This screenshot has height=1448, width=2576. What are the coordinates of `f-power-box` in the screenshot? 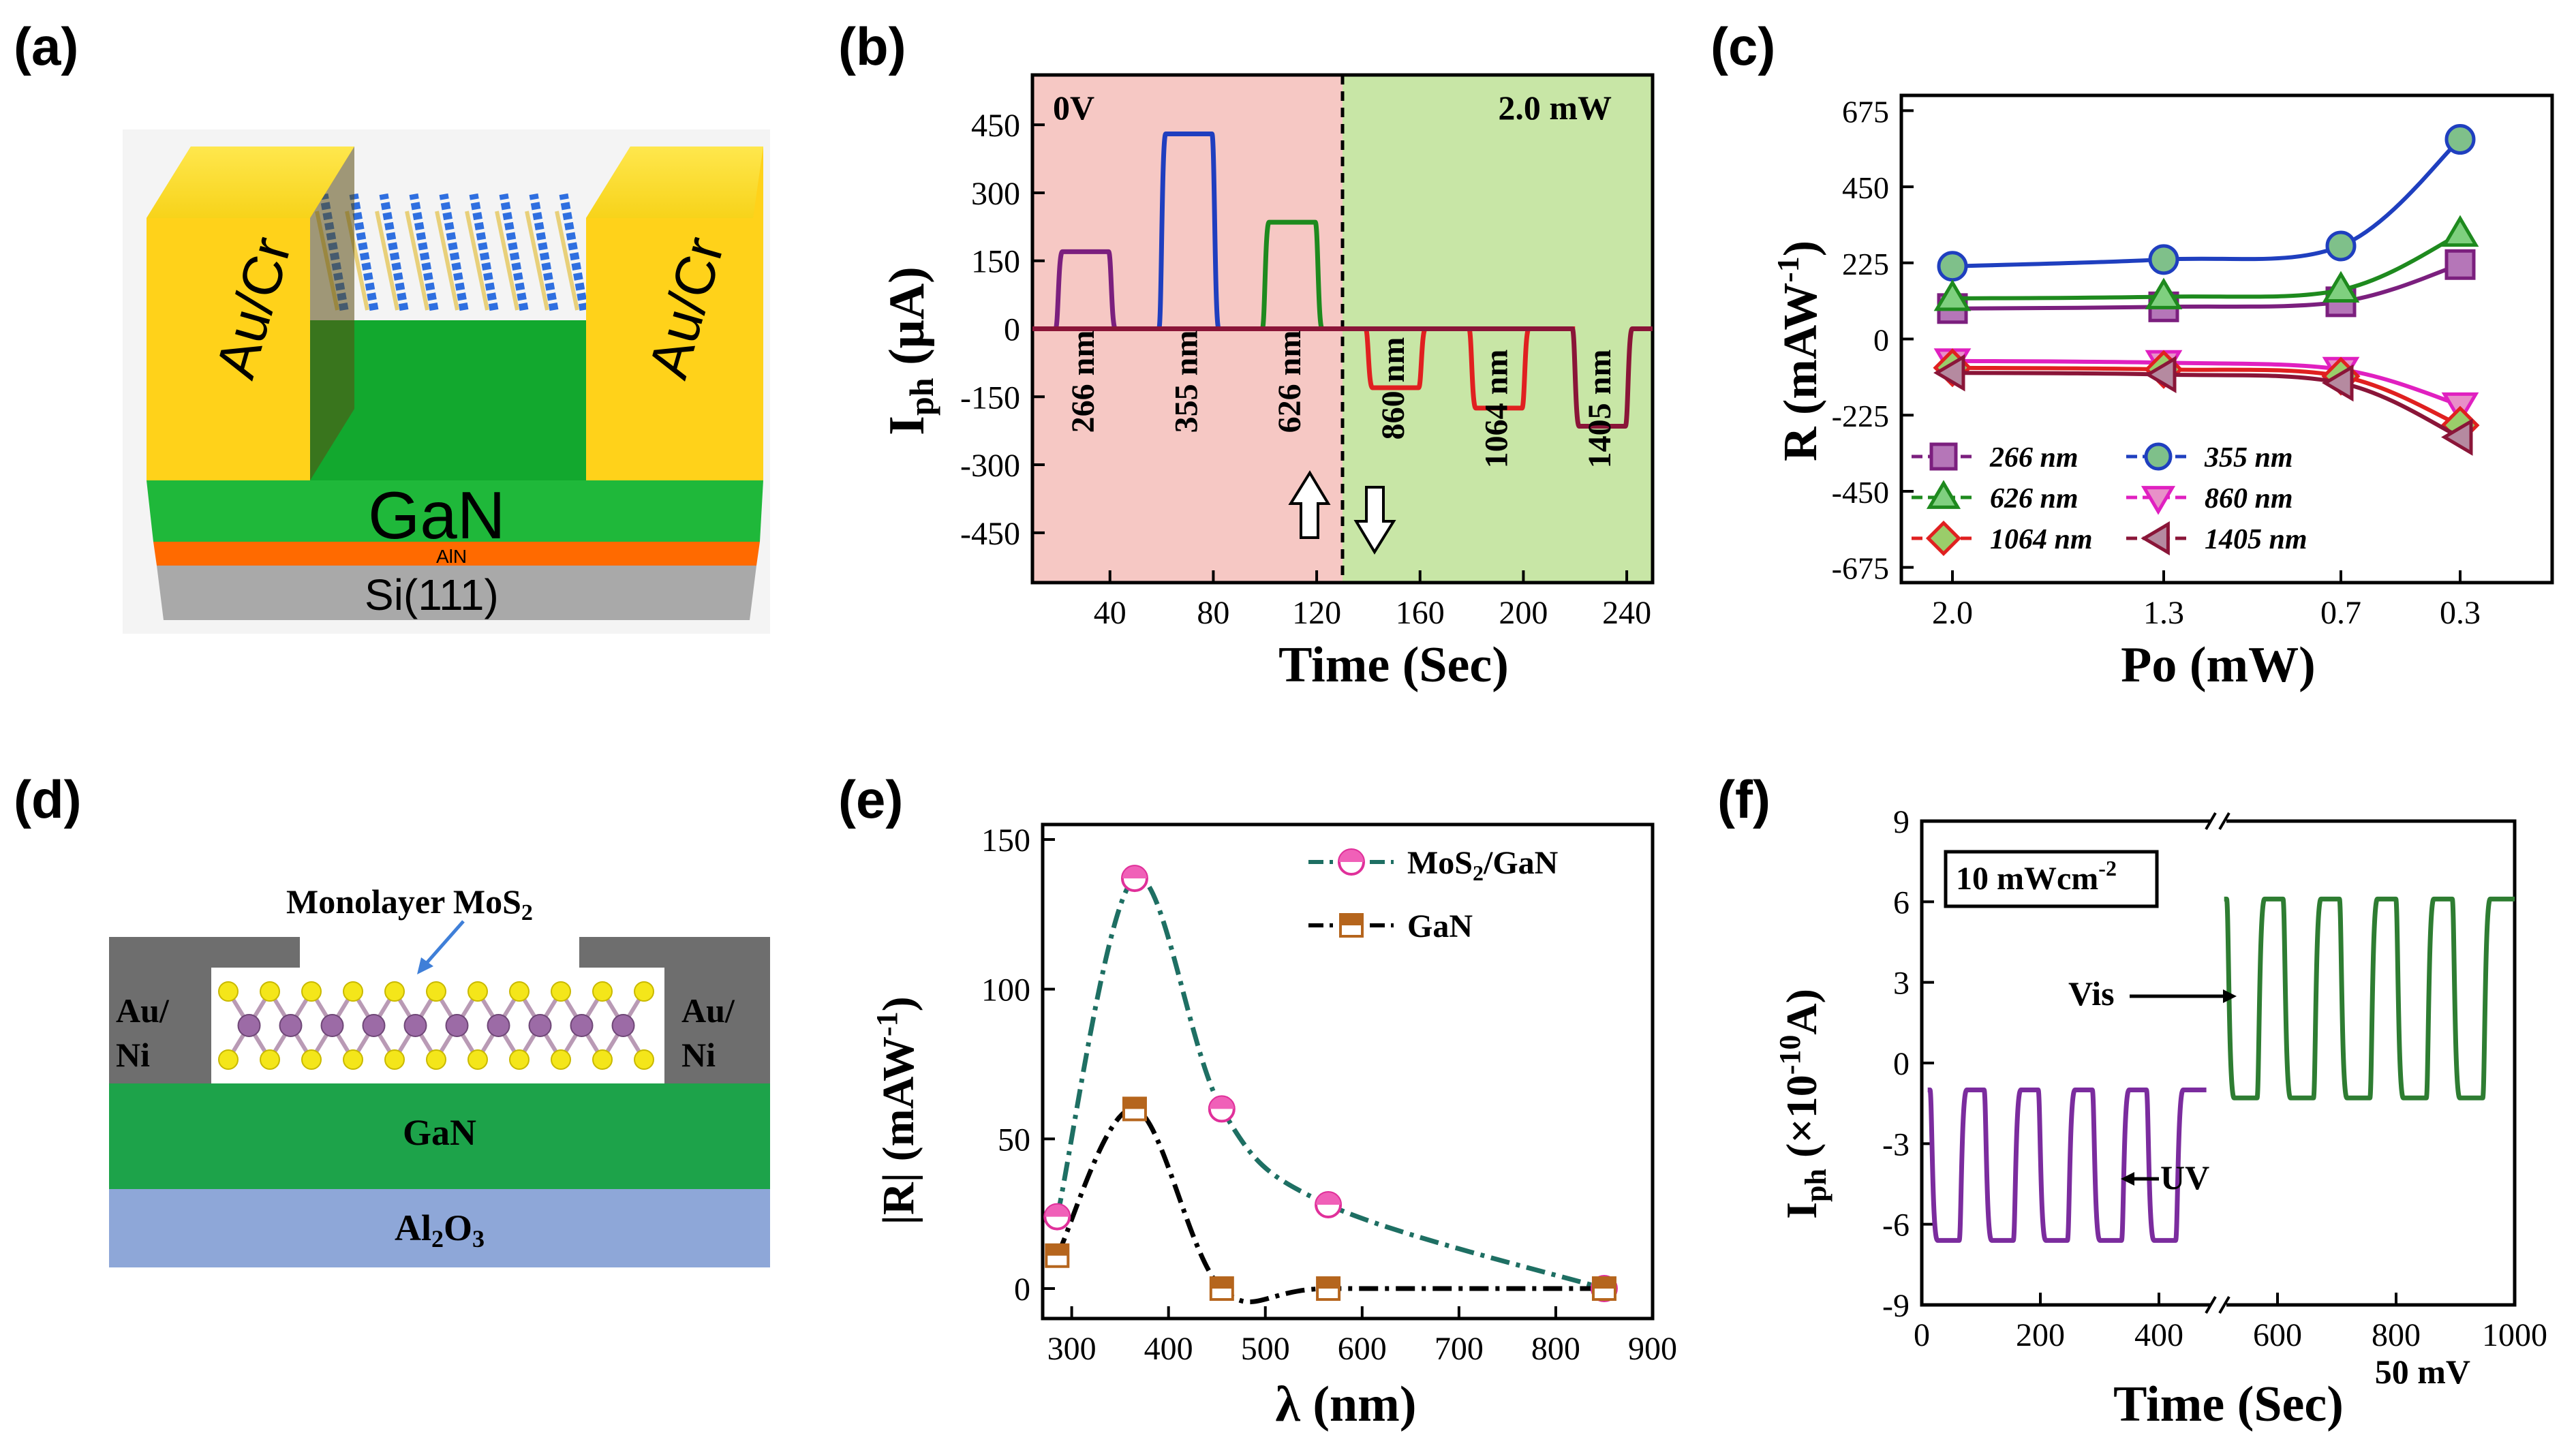 It's located at (2051, 879).